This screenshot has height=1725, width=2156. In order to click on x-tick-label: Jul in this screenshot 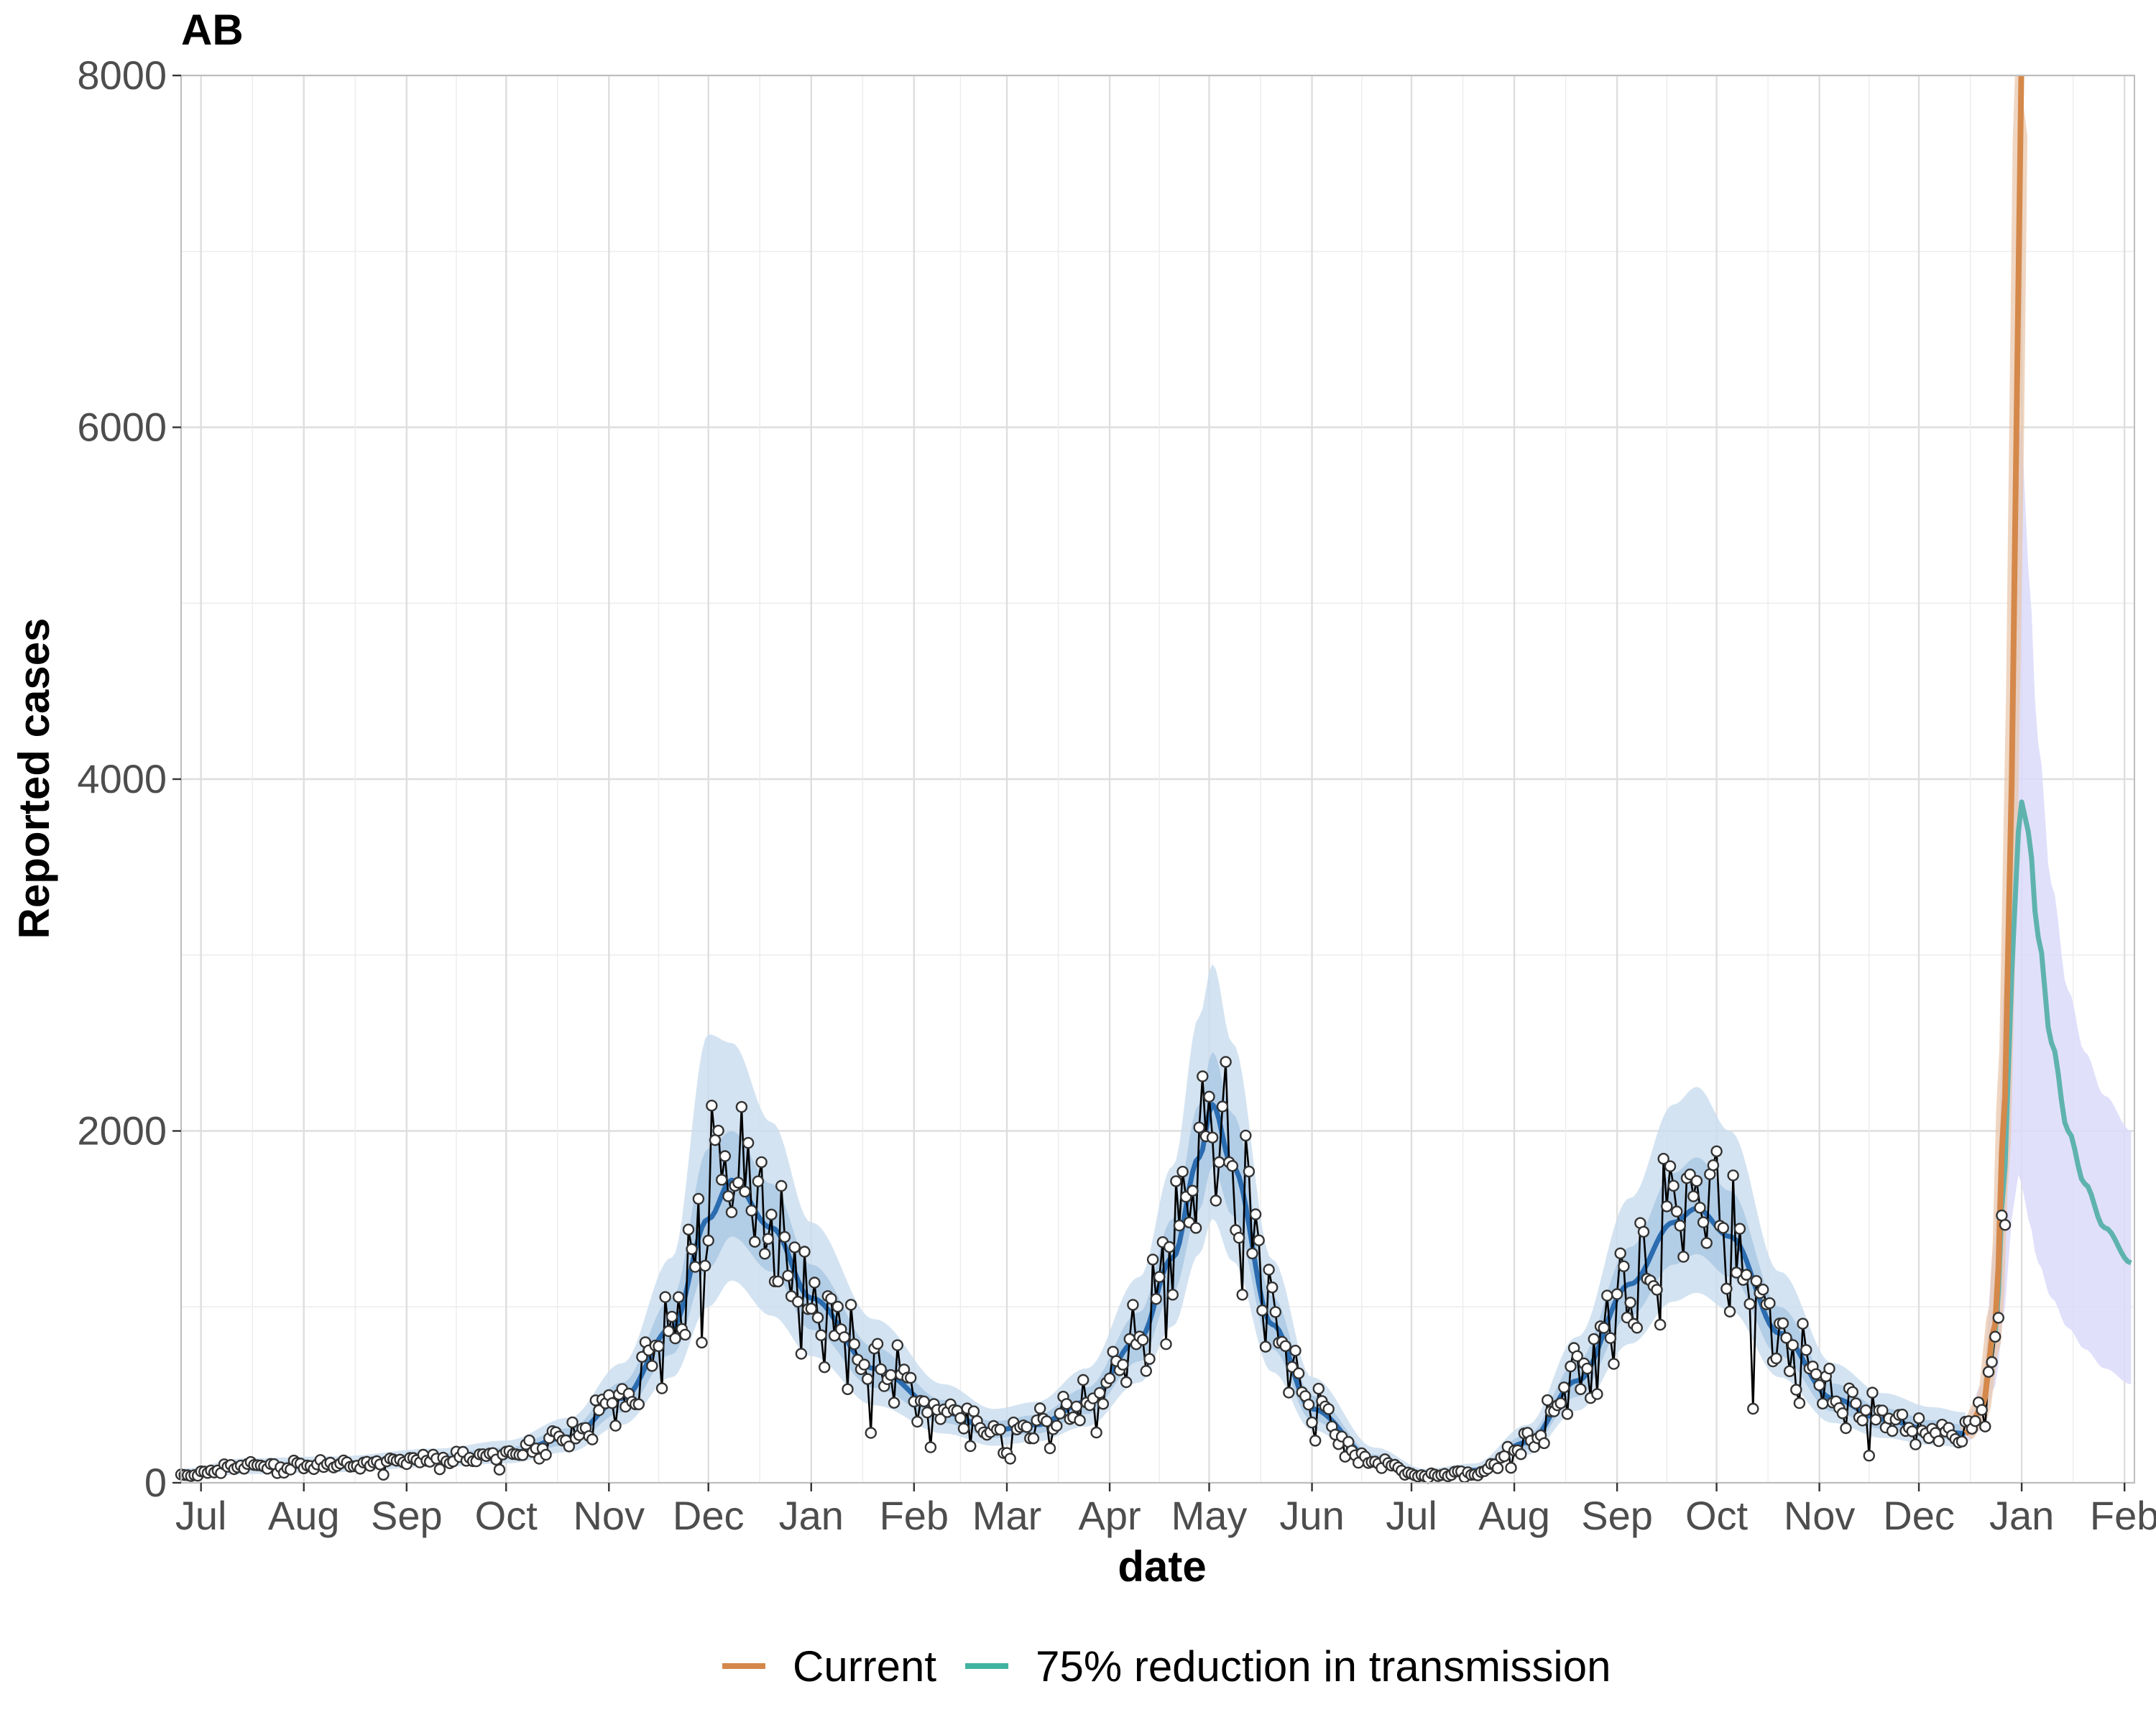, I will do `click(1412, 1515)`.